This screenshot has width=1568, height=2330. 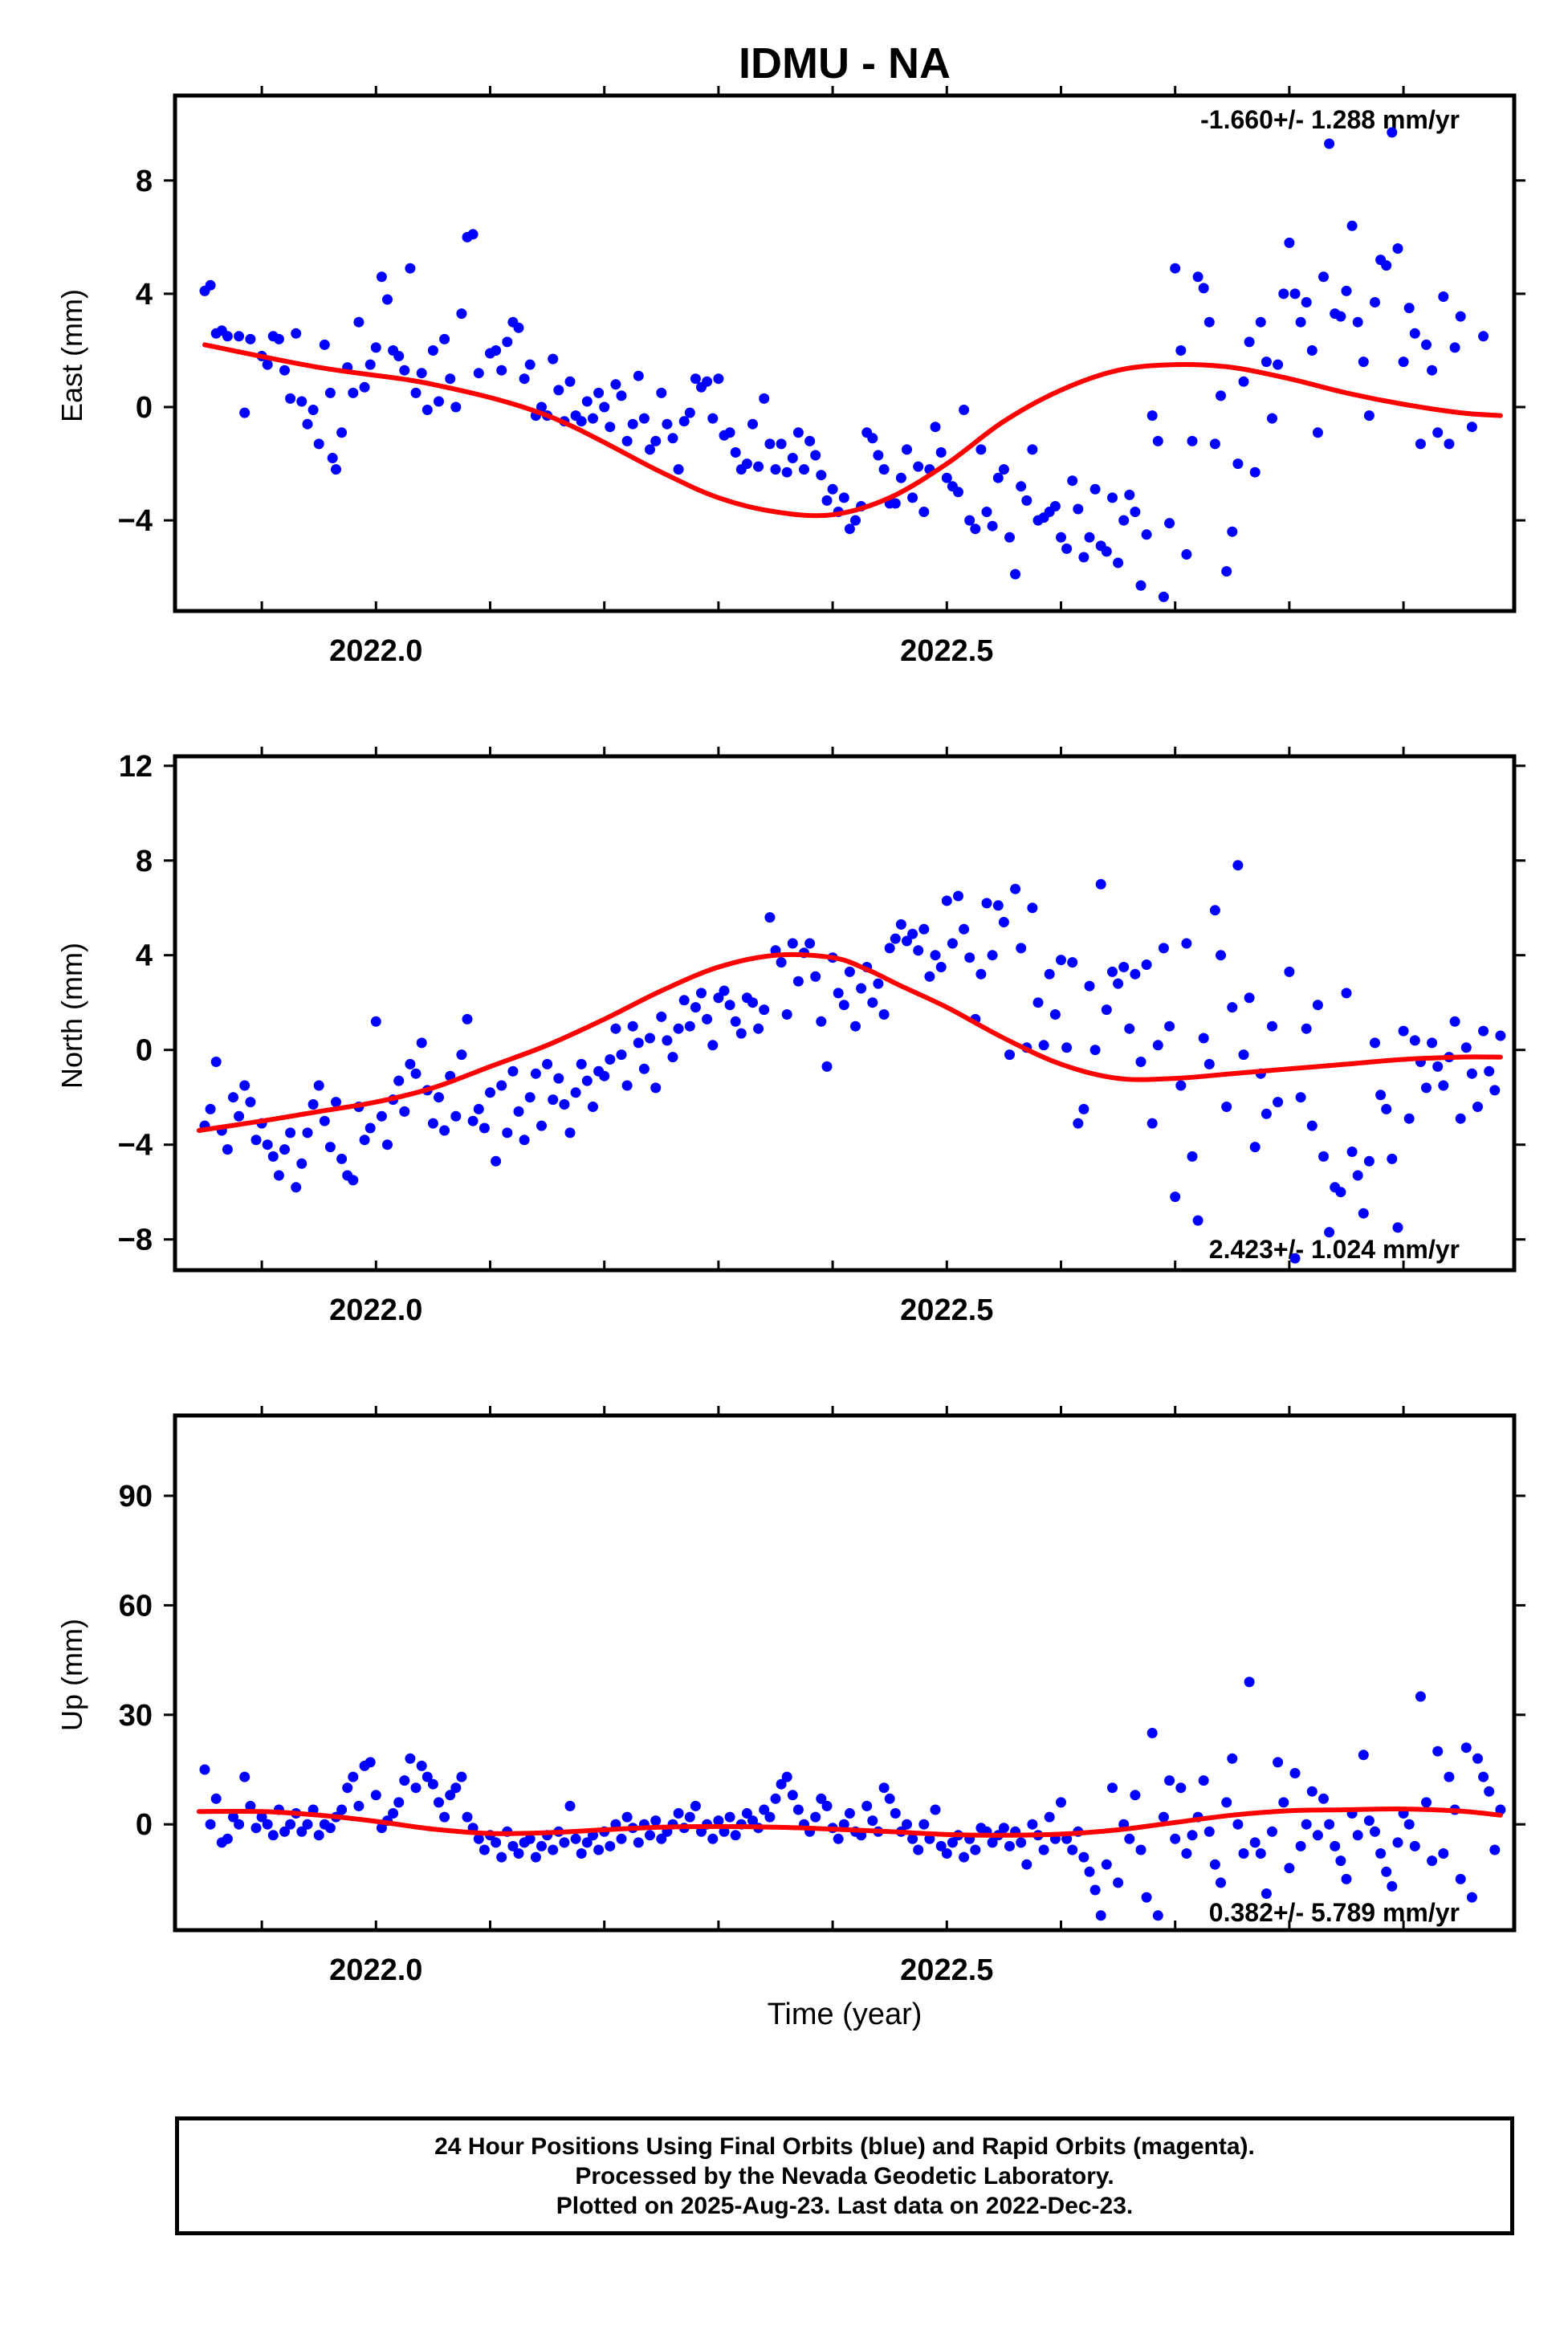 What do you see at coordinates (845, 2014) in the screenshot?
I see `x-axis-label: Time (year)` at bounding box center [845, 2014].